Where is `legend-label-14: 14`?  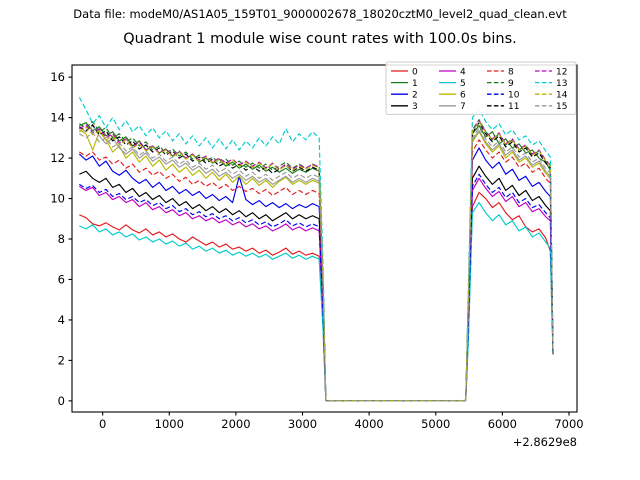 legend-label-14: 14 is located at coordinates (562, 96).